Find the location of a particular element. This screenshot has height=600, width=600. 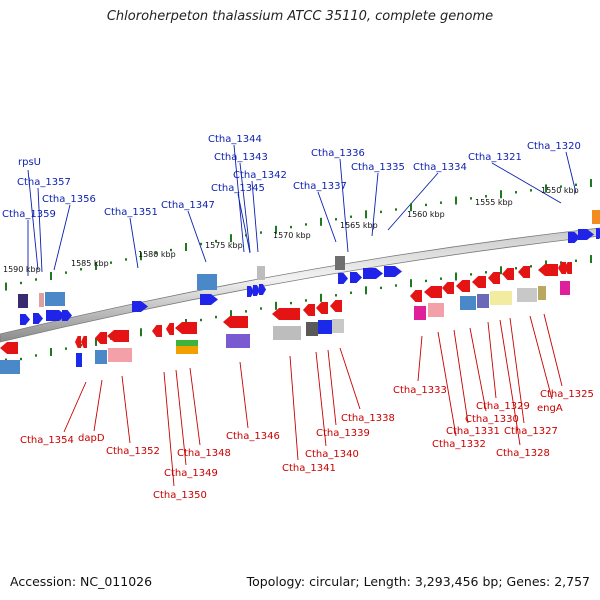

gene-label: Ctha_1342 is located at coordinates (260, 175).